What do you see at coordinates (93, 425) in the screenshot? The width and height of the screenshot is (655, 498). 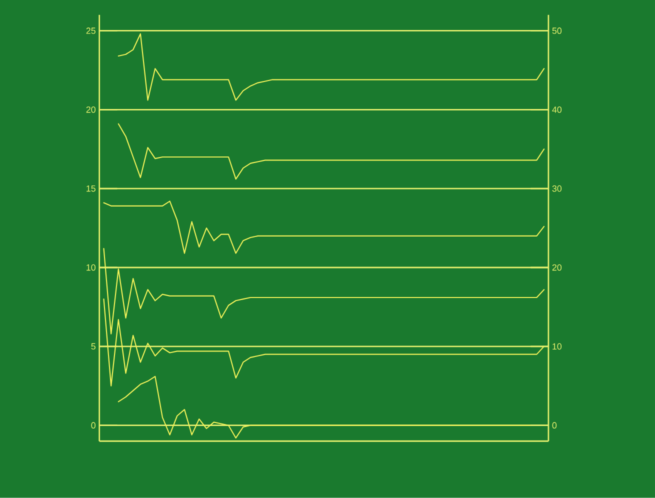 I see `y-tick-label: 0` at bounding box center [93, 425].